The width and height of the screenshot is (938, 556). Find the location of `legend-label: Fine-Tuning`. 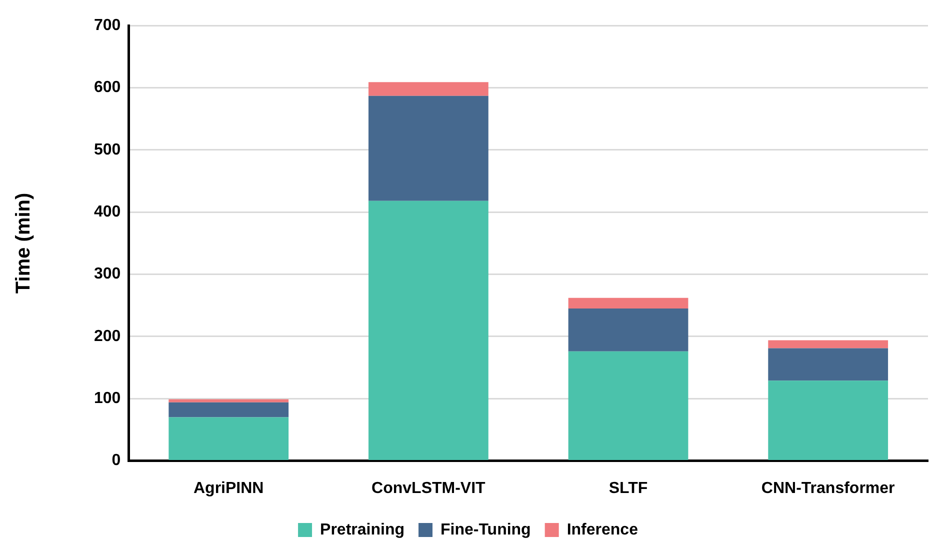

legend-label: Fine-Tuning is located at coordinates (485, 529).